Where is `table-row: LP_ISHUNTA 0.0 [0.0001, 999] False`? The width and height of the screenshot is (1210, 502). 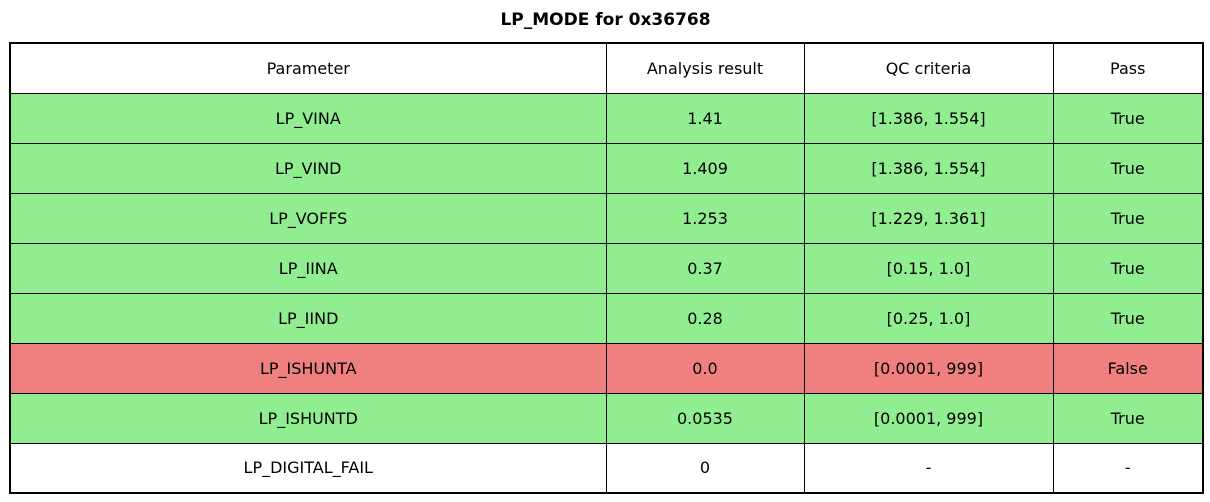 table-row: LP_ISHUNTA 0.0 [0.0001, 999] False is located at coordinates (606, 368).